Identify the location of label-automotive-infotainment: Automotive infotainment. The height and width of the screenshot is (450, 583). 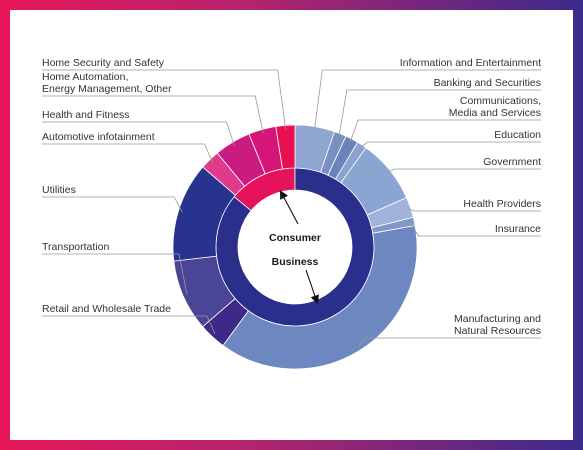
(98, 137).